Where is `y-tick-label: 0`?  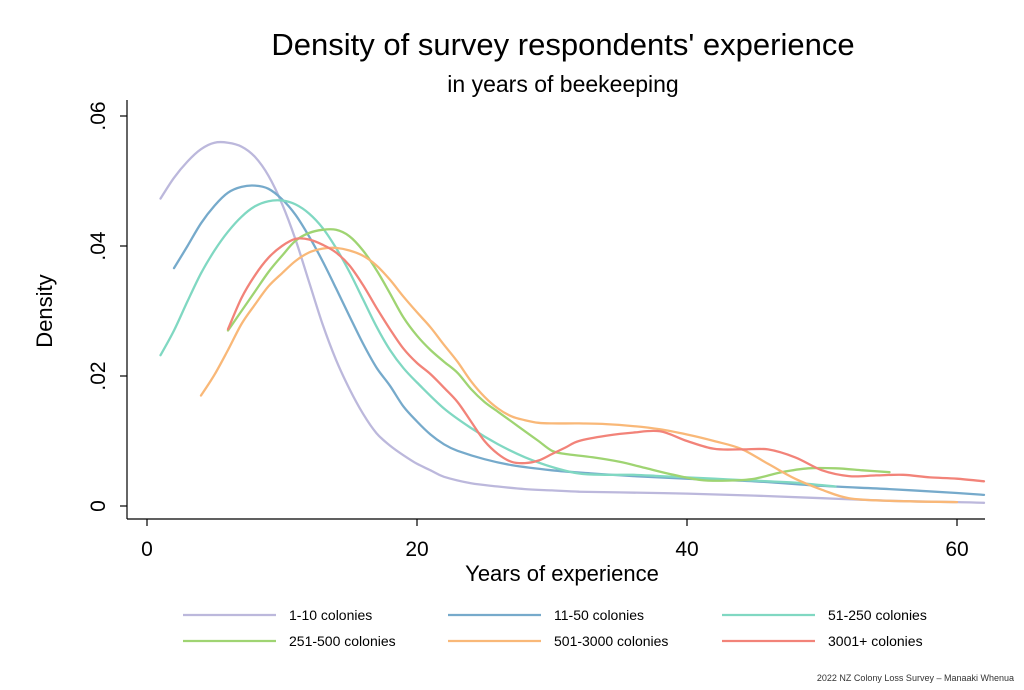 y-tick-label: 0 is located at coordinates (98, 506).